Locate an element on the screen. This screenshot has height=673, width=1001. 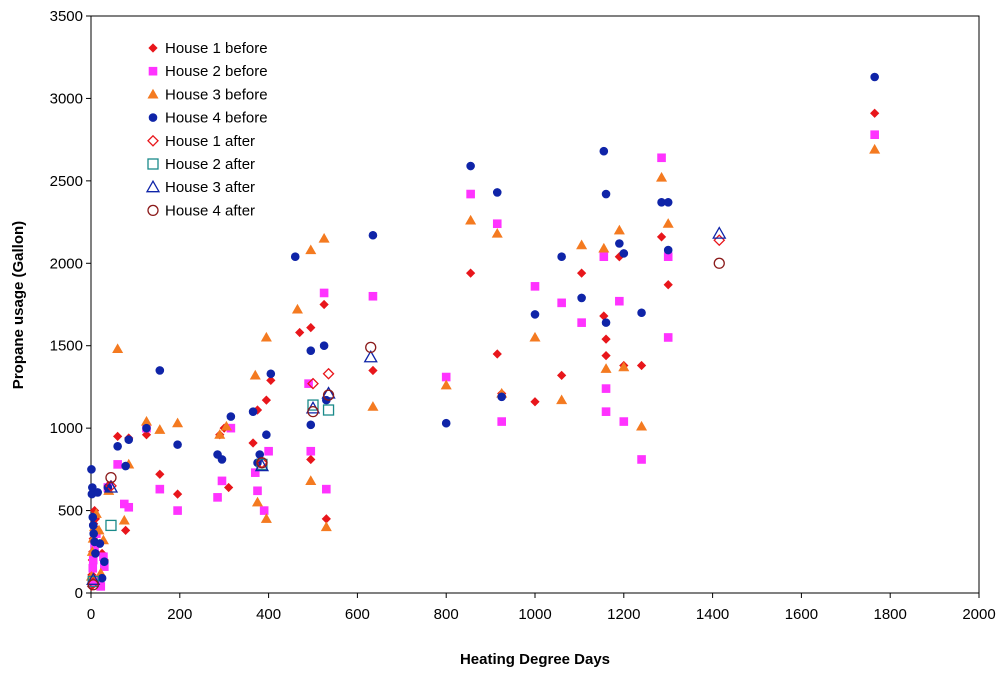
x-tick-label: 0 is located at coordinates (91, 614).